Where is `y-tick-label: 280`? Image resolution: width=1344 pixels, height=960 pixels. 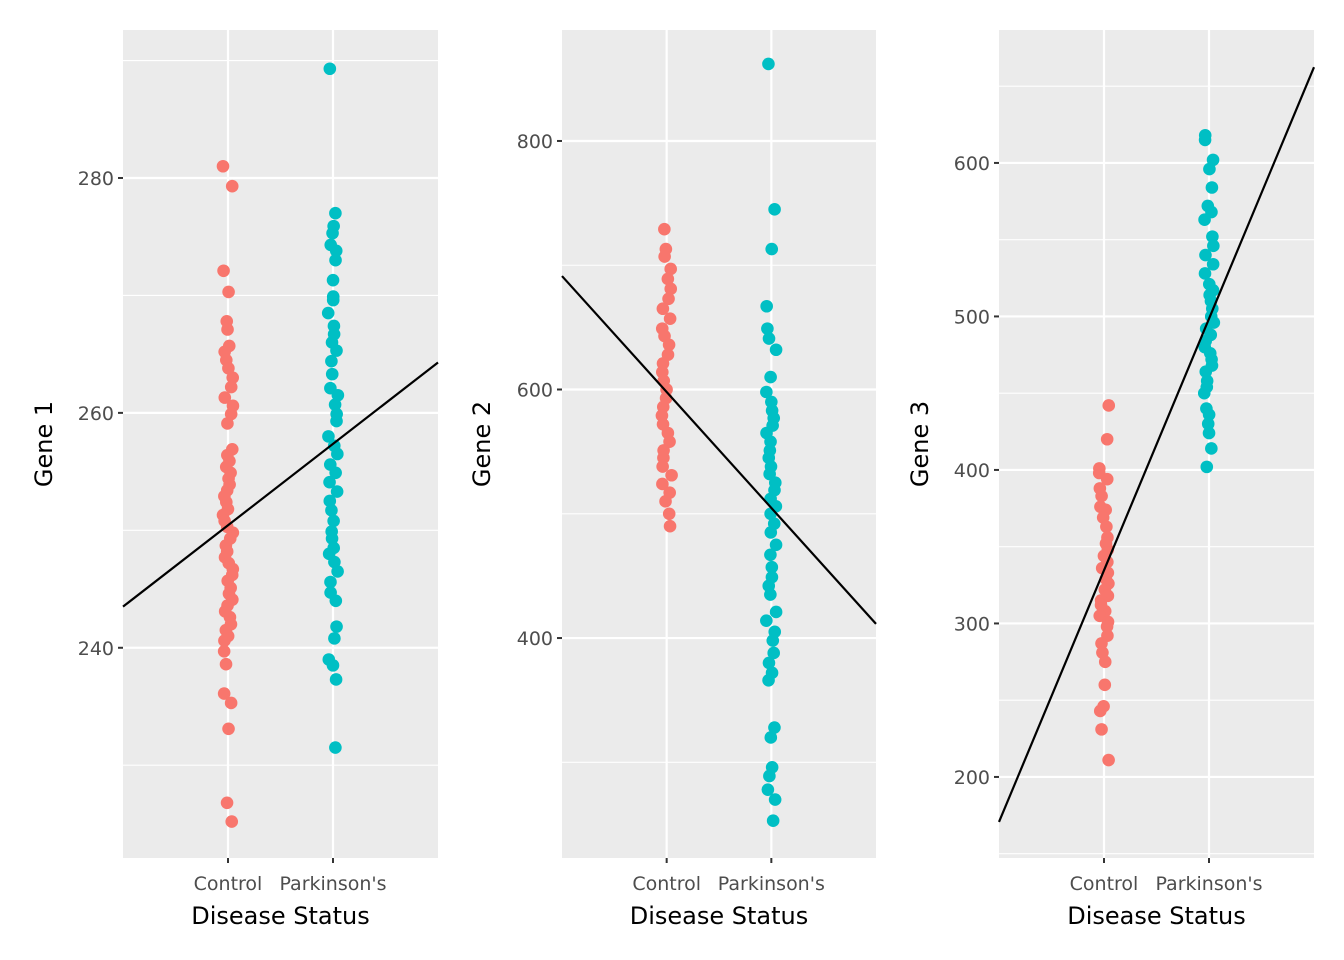
y-tick-label: 280 is located at coordinates (96, 179).